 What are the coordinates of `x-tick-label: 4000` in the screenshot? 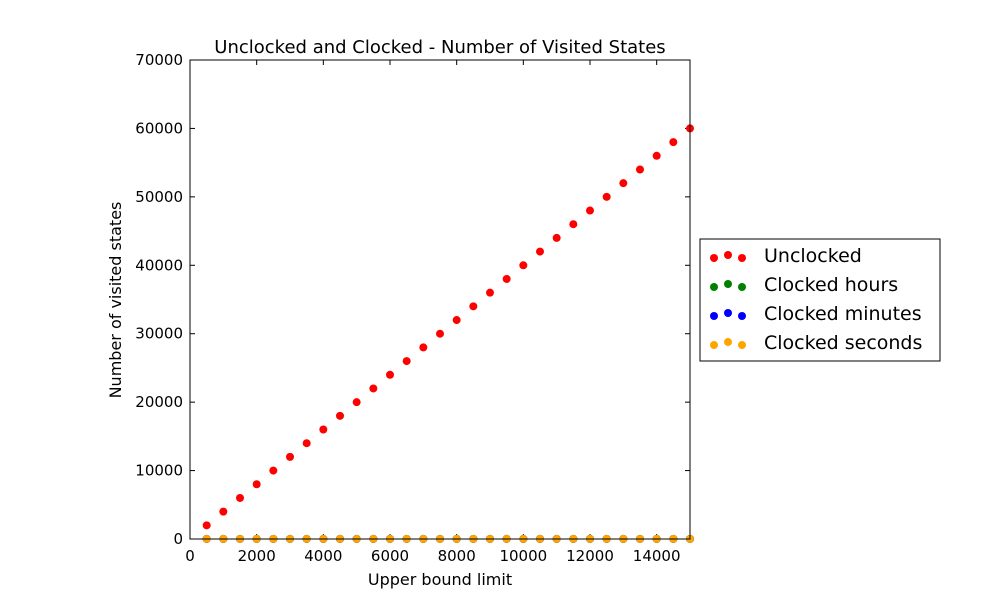 It's located at (323, 556).